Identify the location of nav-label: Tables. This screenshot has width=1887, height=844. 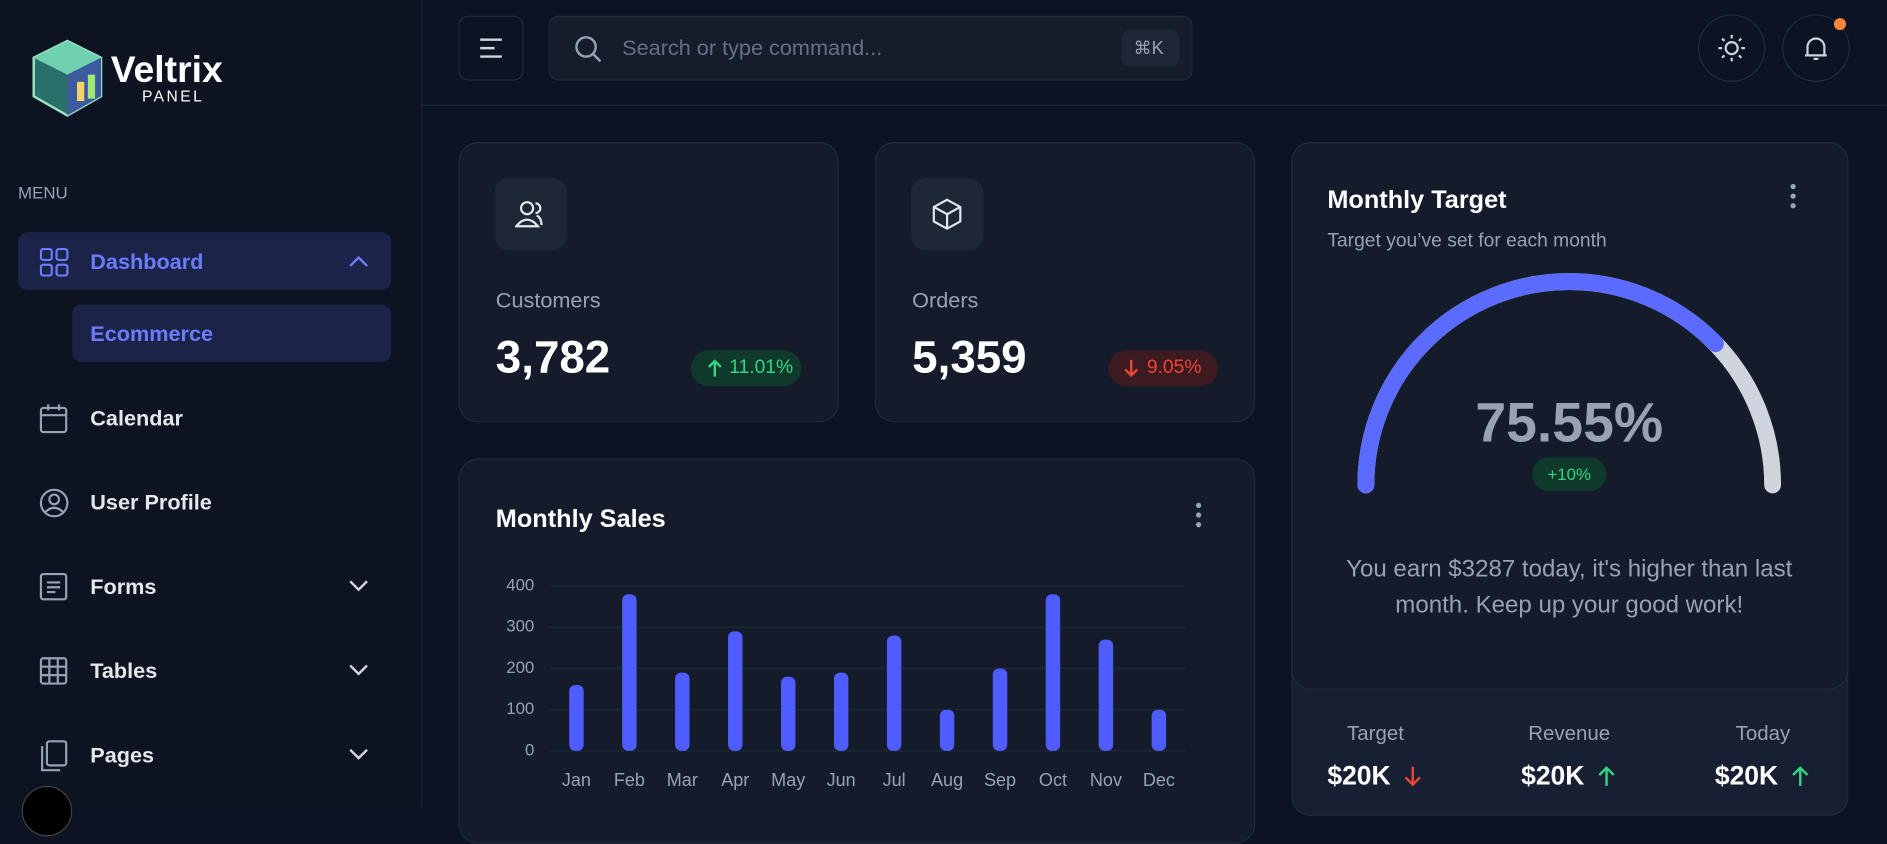
(124, 670).